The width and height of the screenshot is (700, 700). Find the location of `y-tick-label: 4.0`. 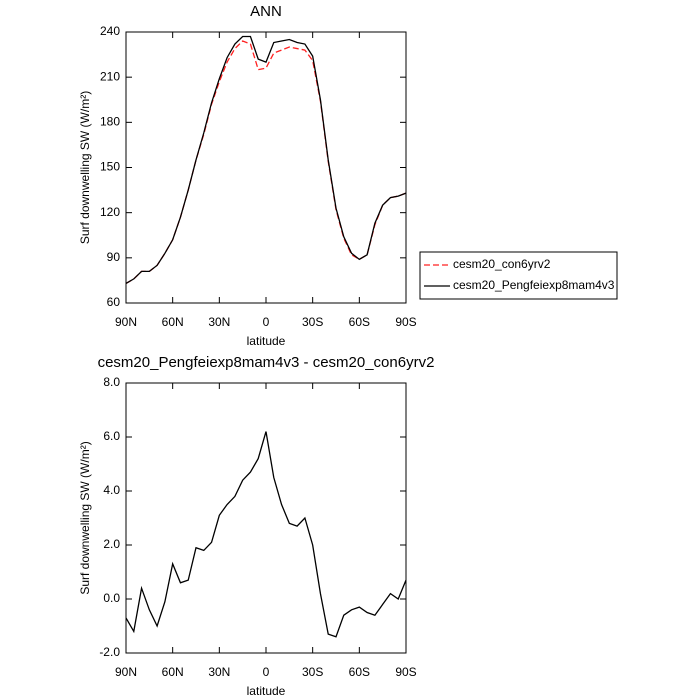

y-tick-label: 4.0 is located at coordinates (111, 490).